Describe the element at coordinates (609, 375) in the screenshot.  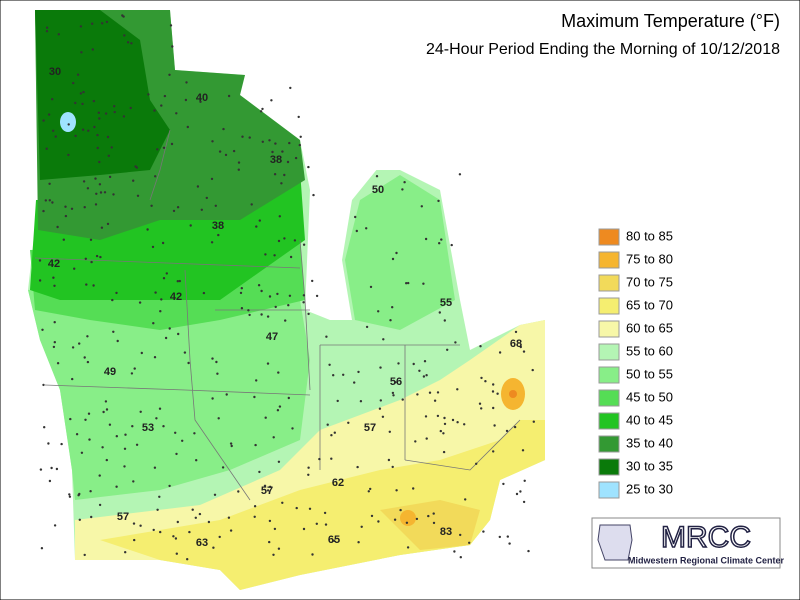
I see `legend-swatch` at that location.